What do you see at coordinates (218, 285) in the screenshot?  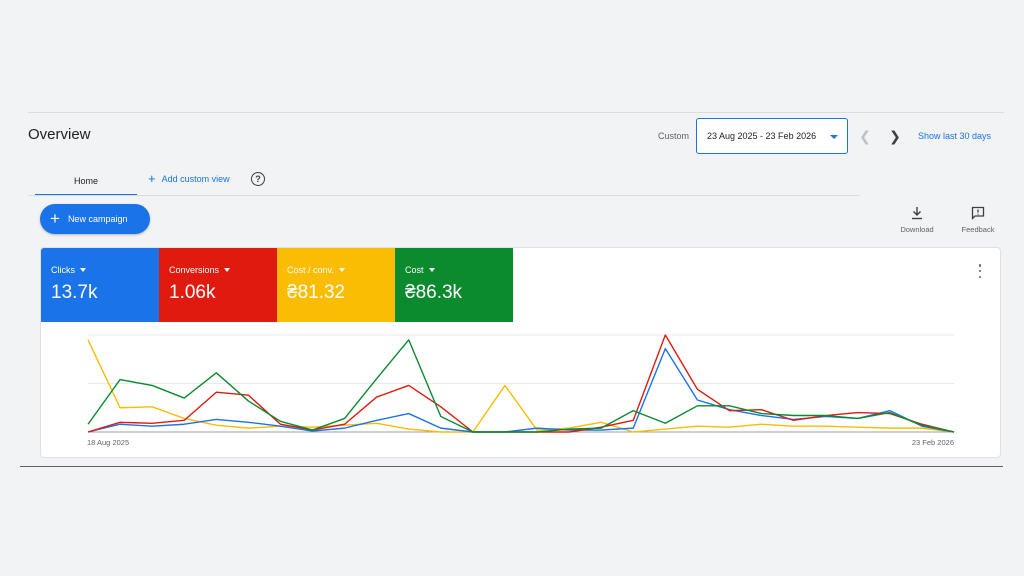 I see `metric-conversions: Conversions 1.06k` at bounding box center [218, 285].